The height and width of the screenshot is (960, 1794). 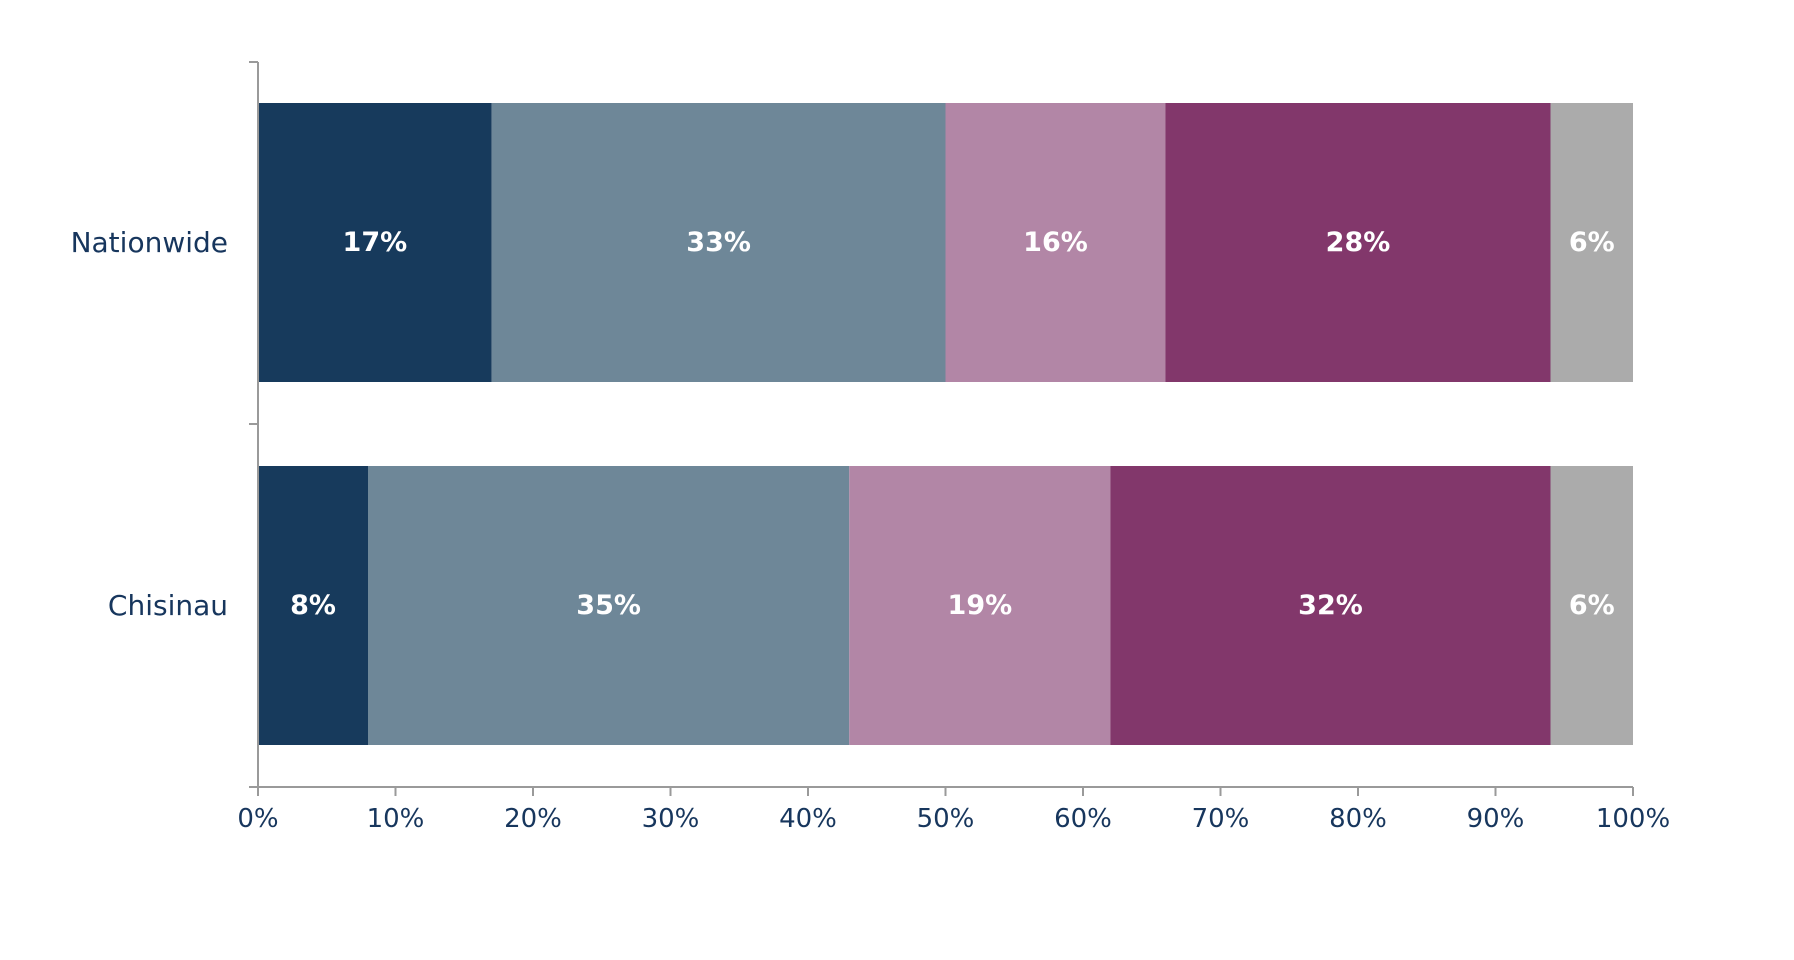 I want to click on data-label-chisinau-4: 32%, so click(x=1330, y=605).